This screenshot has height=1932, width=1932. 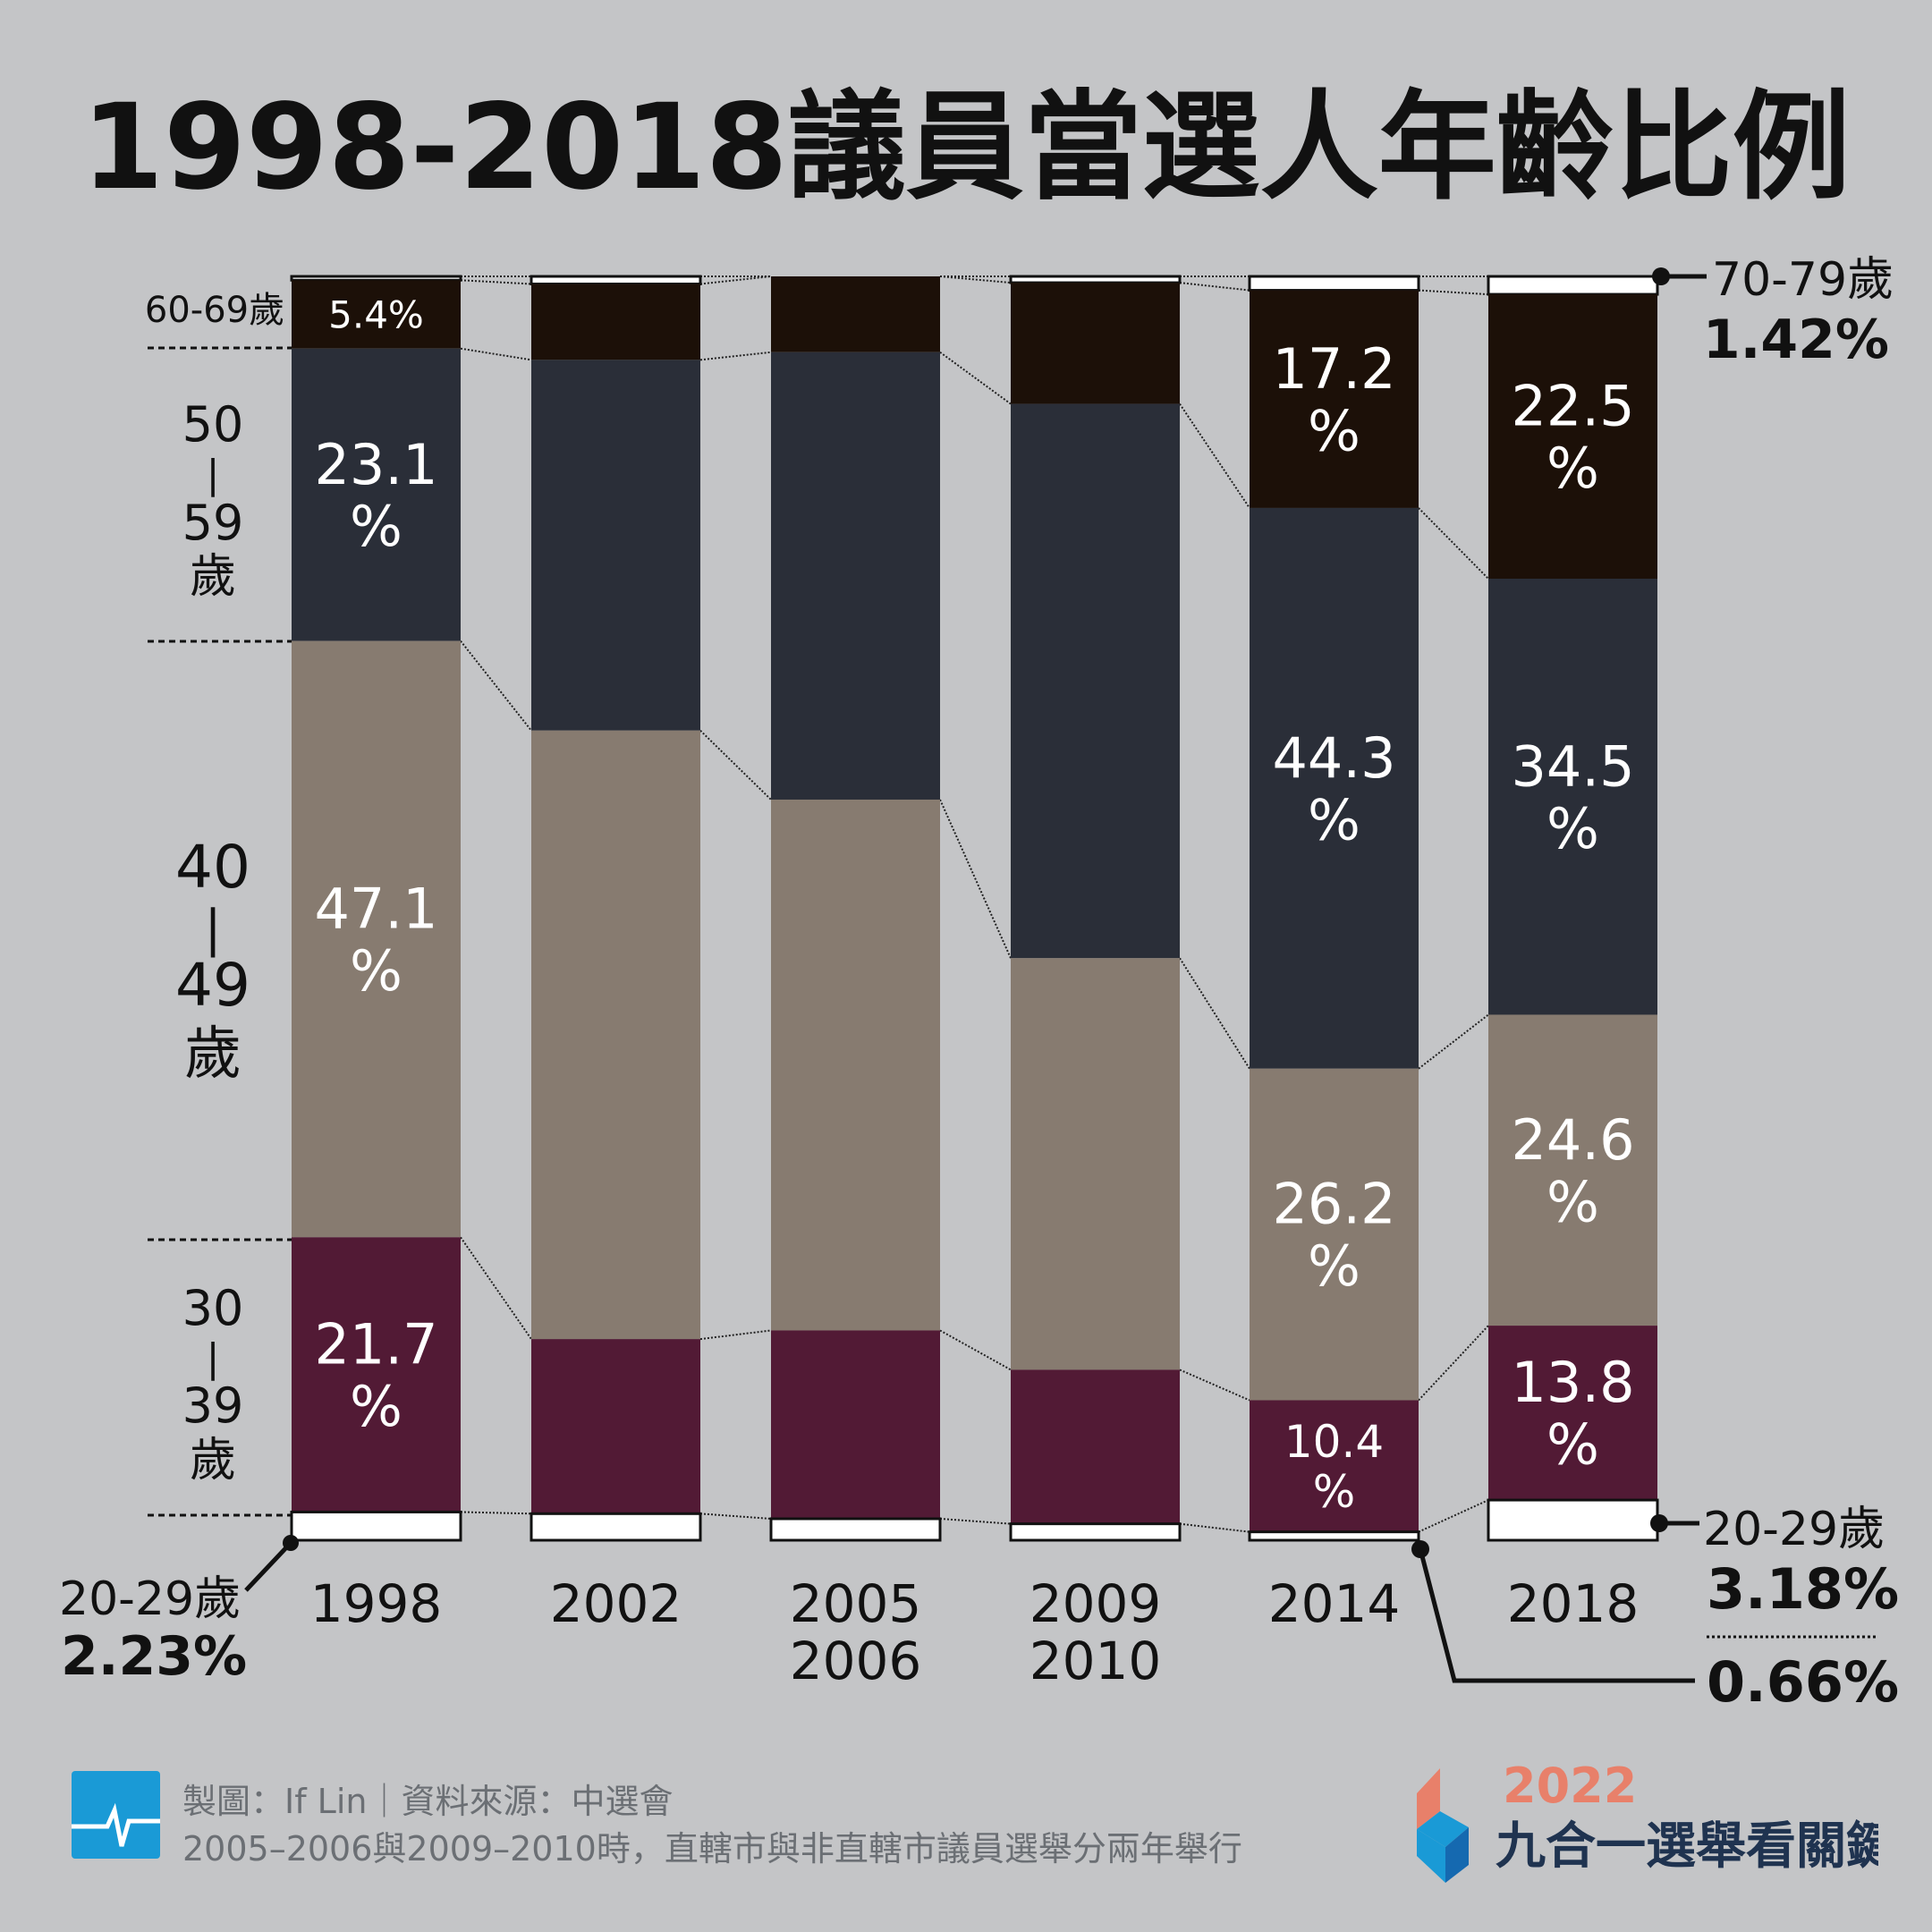 I want to click on heartbeat-icon, so click(x=116, y=1824).